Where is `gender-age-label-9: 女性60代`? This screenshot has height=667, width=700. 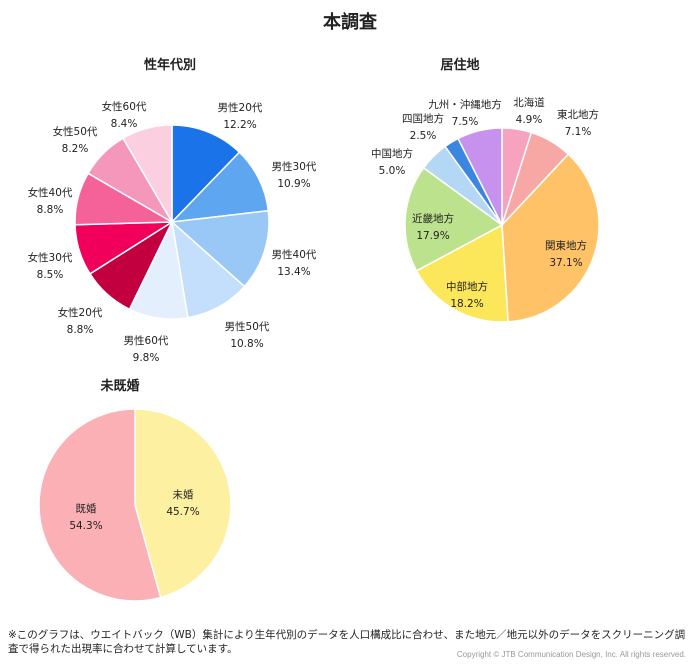 gender-age-label-9: 女性60代 is located at coordinates (124, 106).